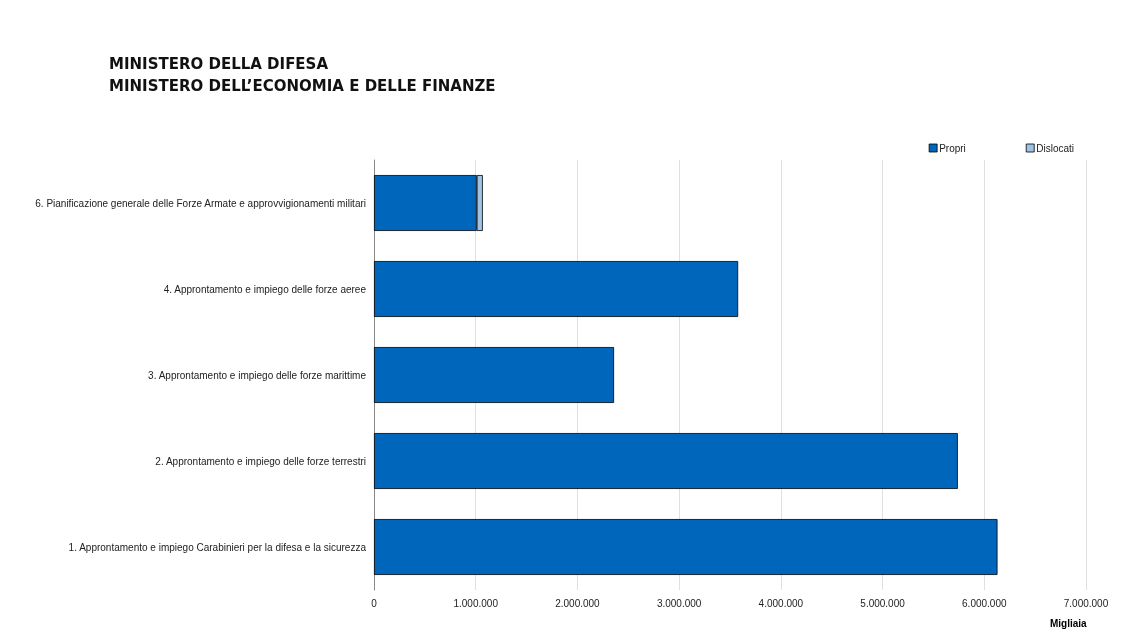 This screenshot has height=644, width=1147. What do you see at coordinates (374, 603) in the screenshot?
I see `x-tick-label: 0` at bounding box center [374, 603].